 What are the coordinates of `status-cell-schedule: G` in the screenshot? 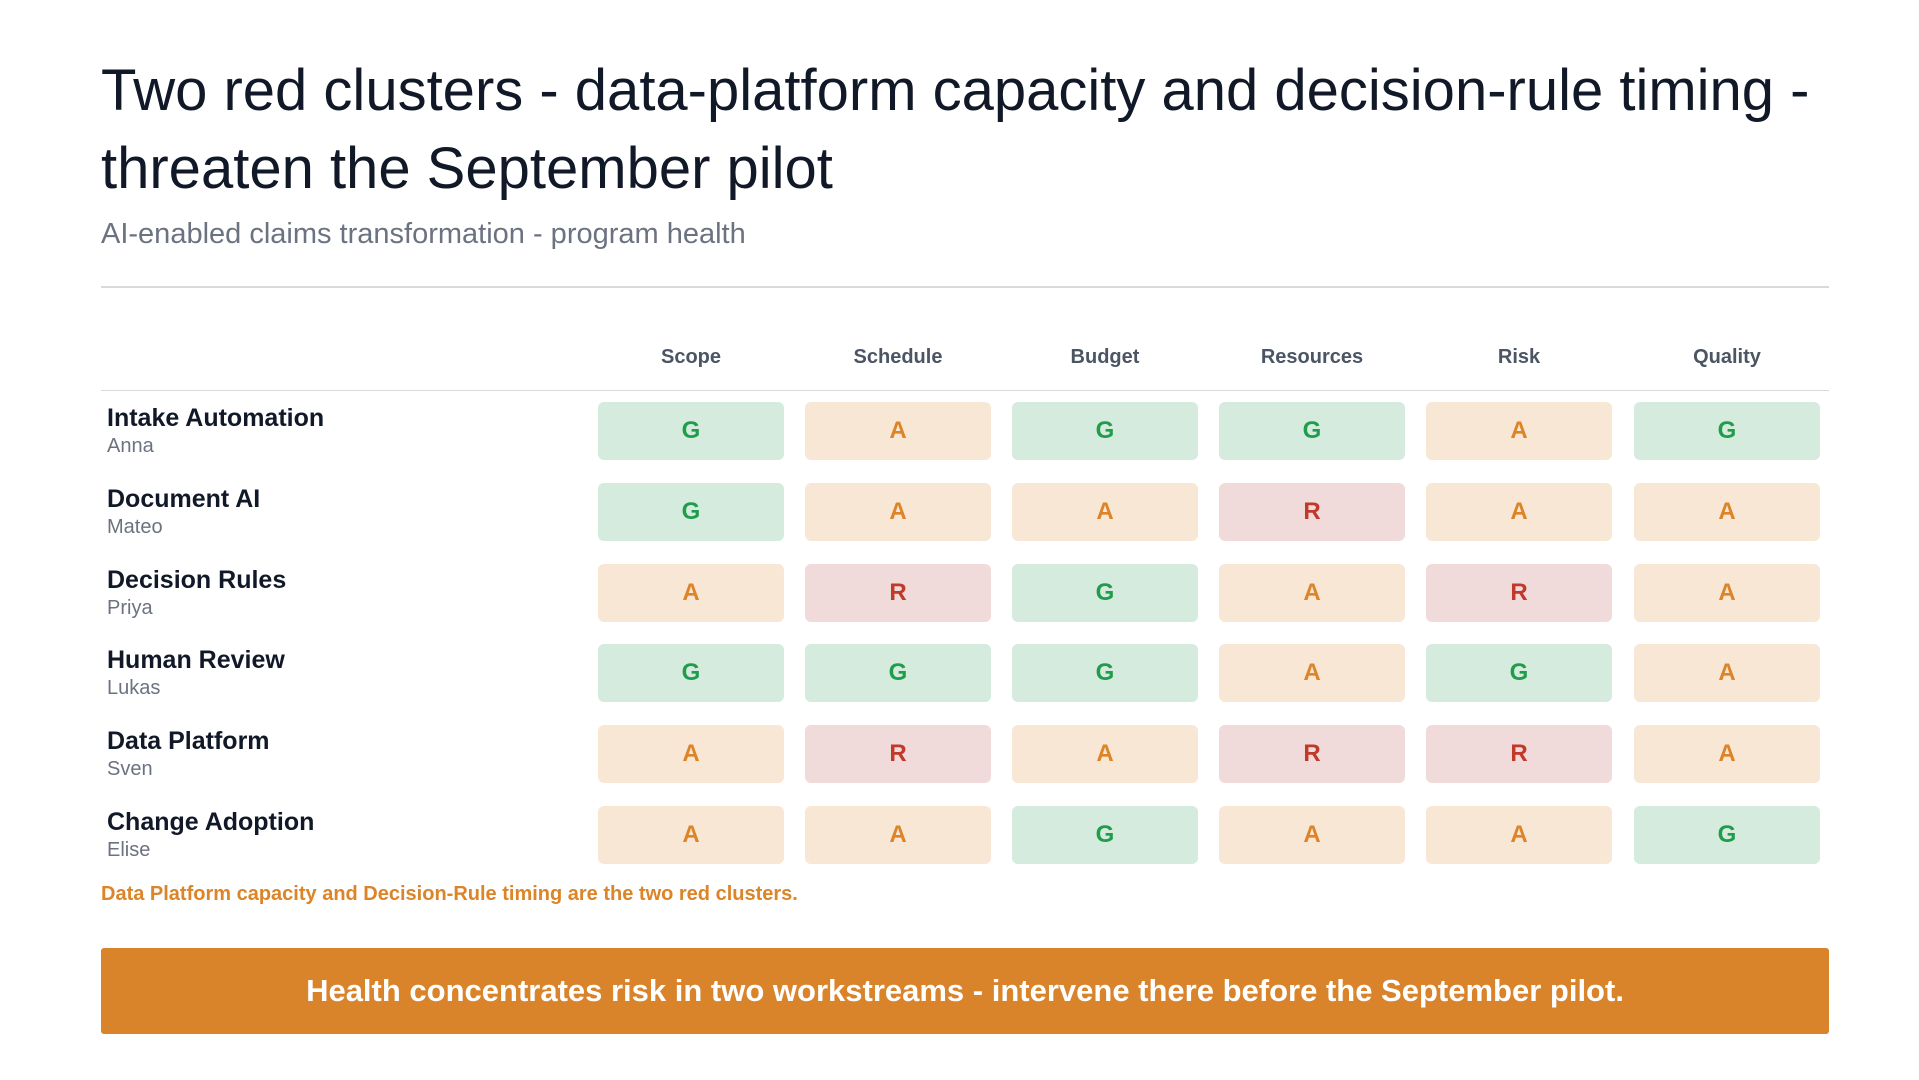 It's located at (898, 673).